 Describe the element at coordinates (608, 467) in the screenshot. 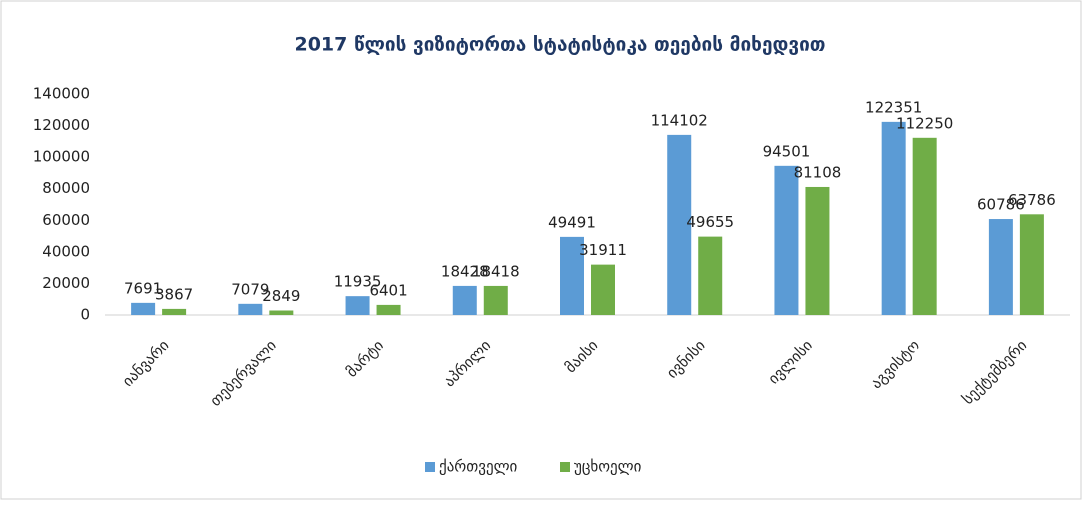

I see `legend-label: უცხოელი` at that location.